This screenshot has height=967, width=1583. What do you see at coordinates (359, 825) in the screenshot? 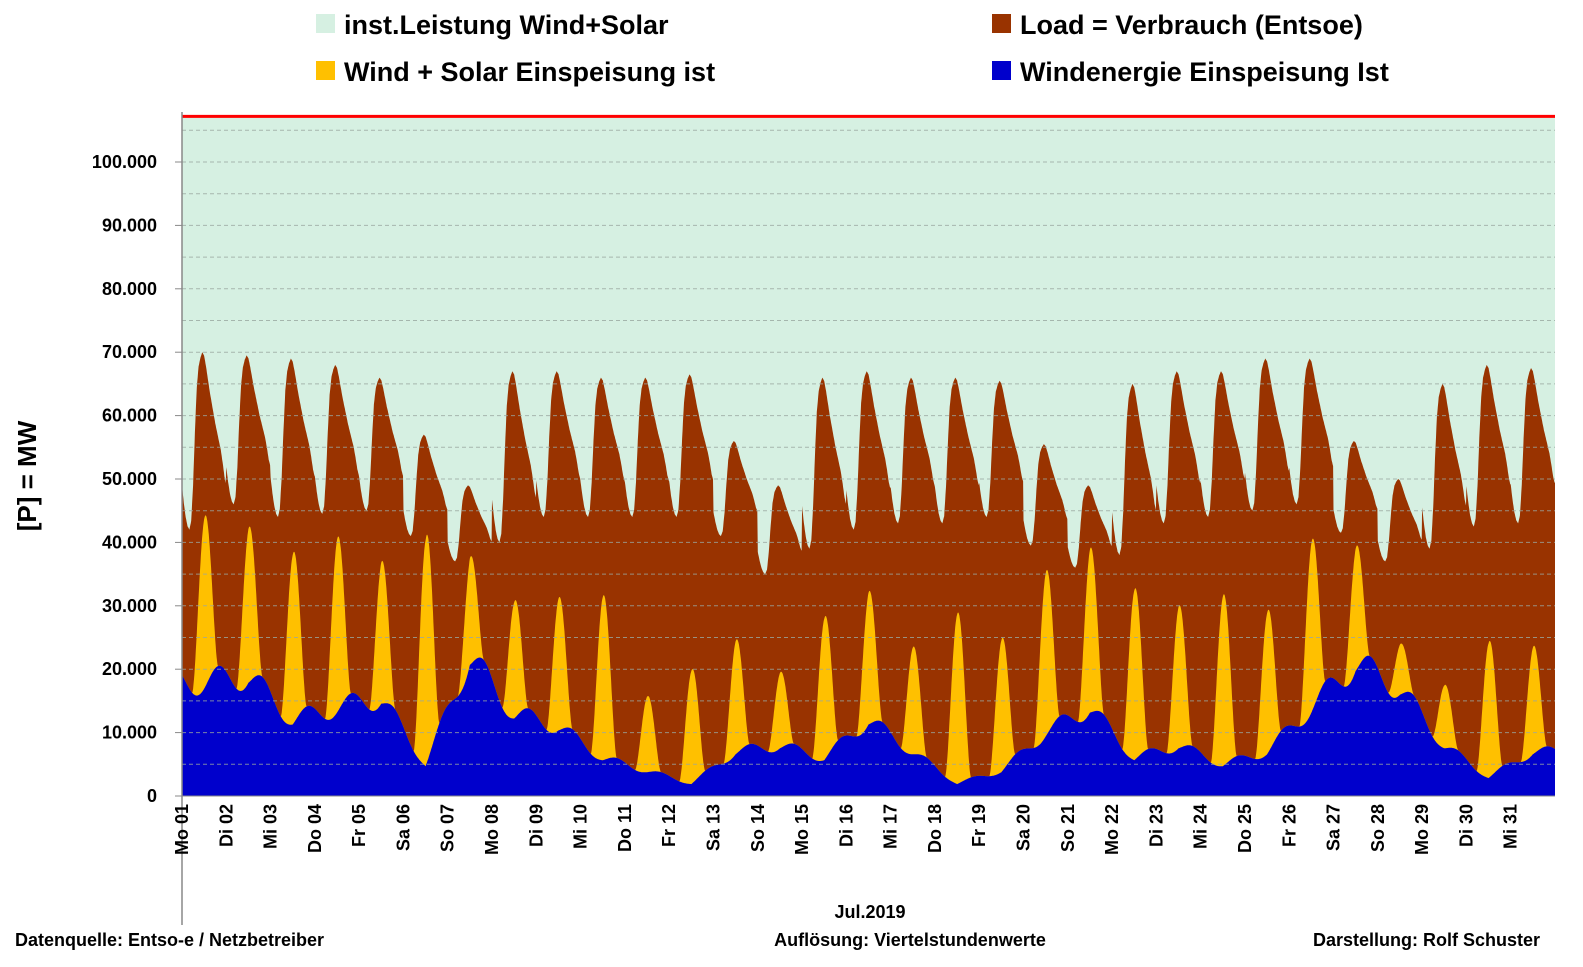
I see `x-tick-label: Fr 05` at bounding box center [359, 825].